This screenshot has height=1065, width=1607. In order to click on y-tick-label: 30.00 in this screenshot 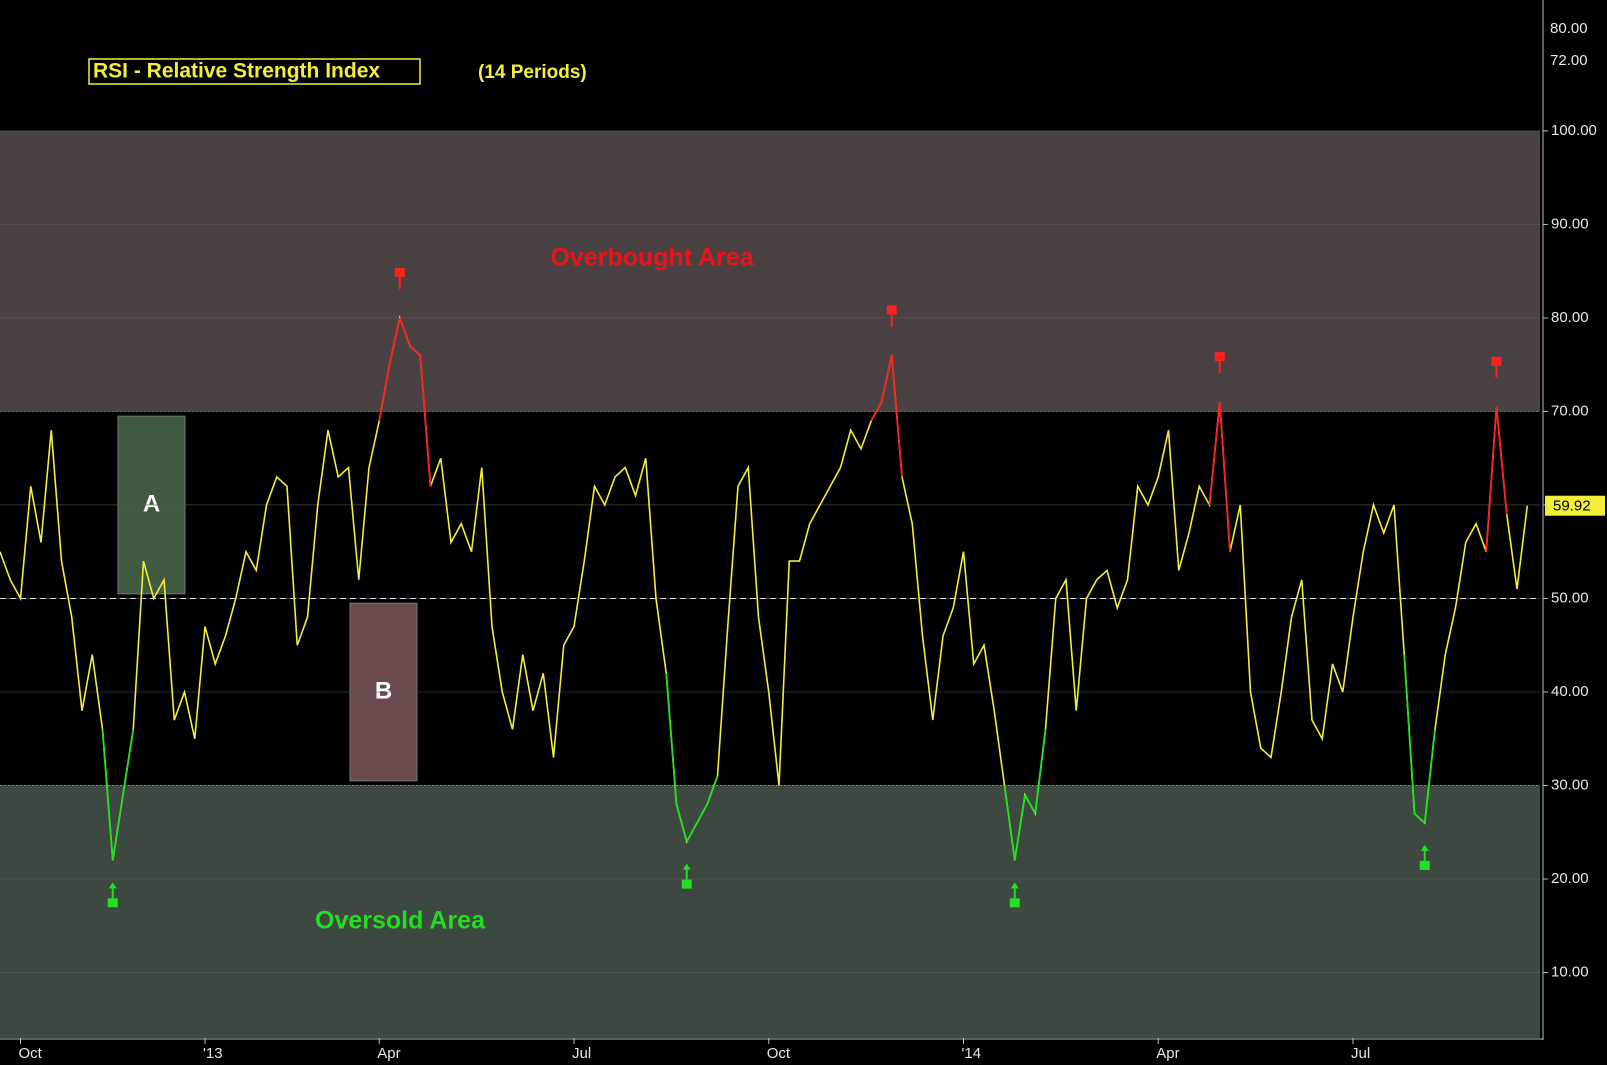, I will do `click(1570, 784)`.